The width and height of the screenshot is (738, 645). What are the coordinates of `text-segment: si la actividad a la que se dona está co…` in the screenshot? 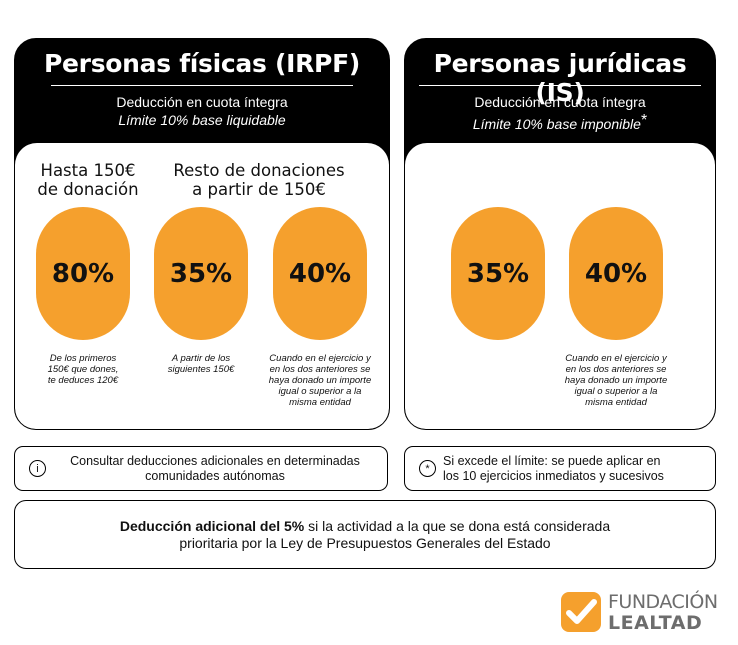 It's located at (457, 525).